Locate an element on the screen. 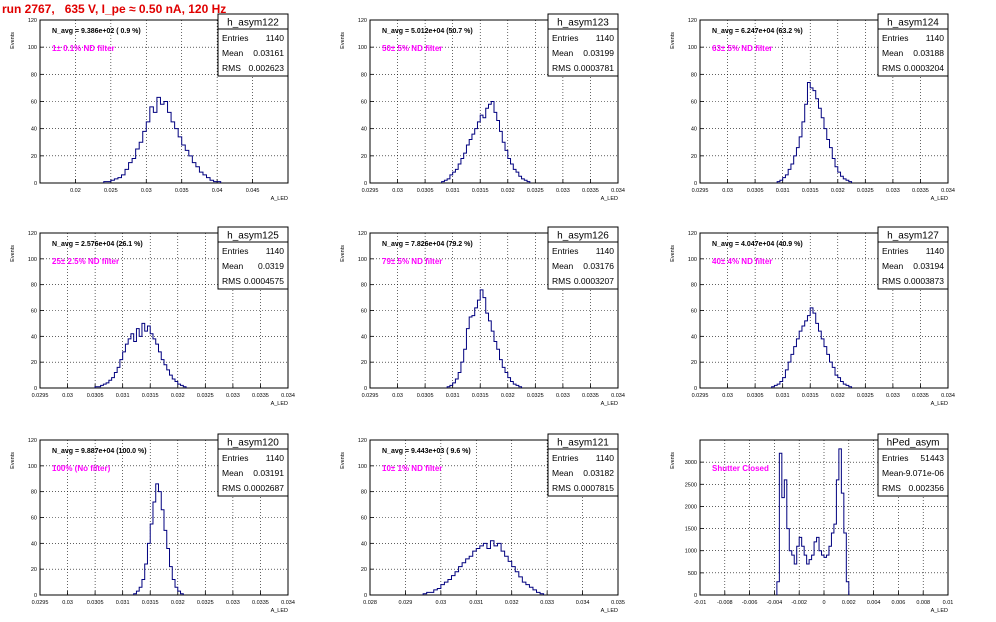 This screenshot has width=996, height=622. filter-annotation: 79± 5% ND filter is located at coordinates (412, 261).